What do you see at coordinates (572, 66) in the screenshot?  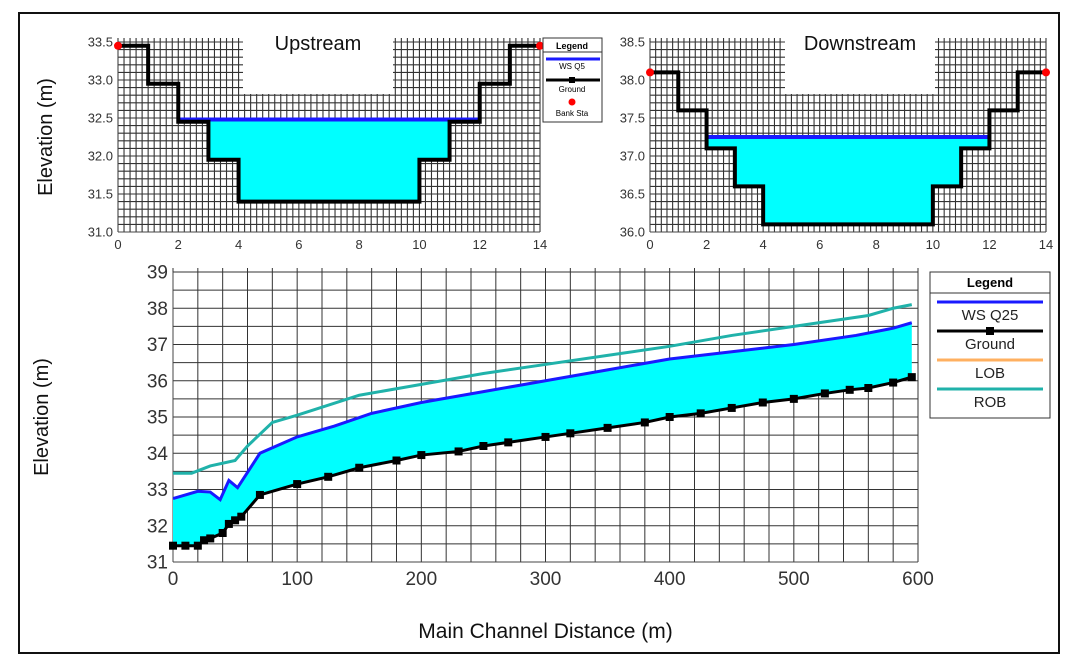 I see `legend-label: WS Q5` at bounding box center [572, 66].